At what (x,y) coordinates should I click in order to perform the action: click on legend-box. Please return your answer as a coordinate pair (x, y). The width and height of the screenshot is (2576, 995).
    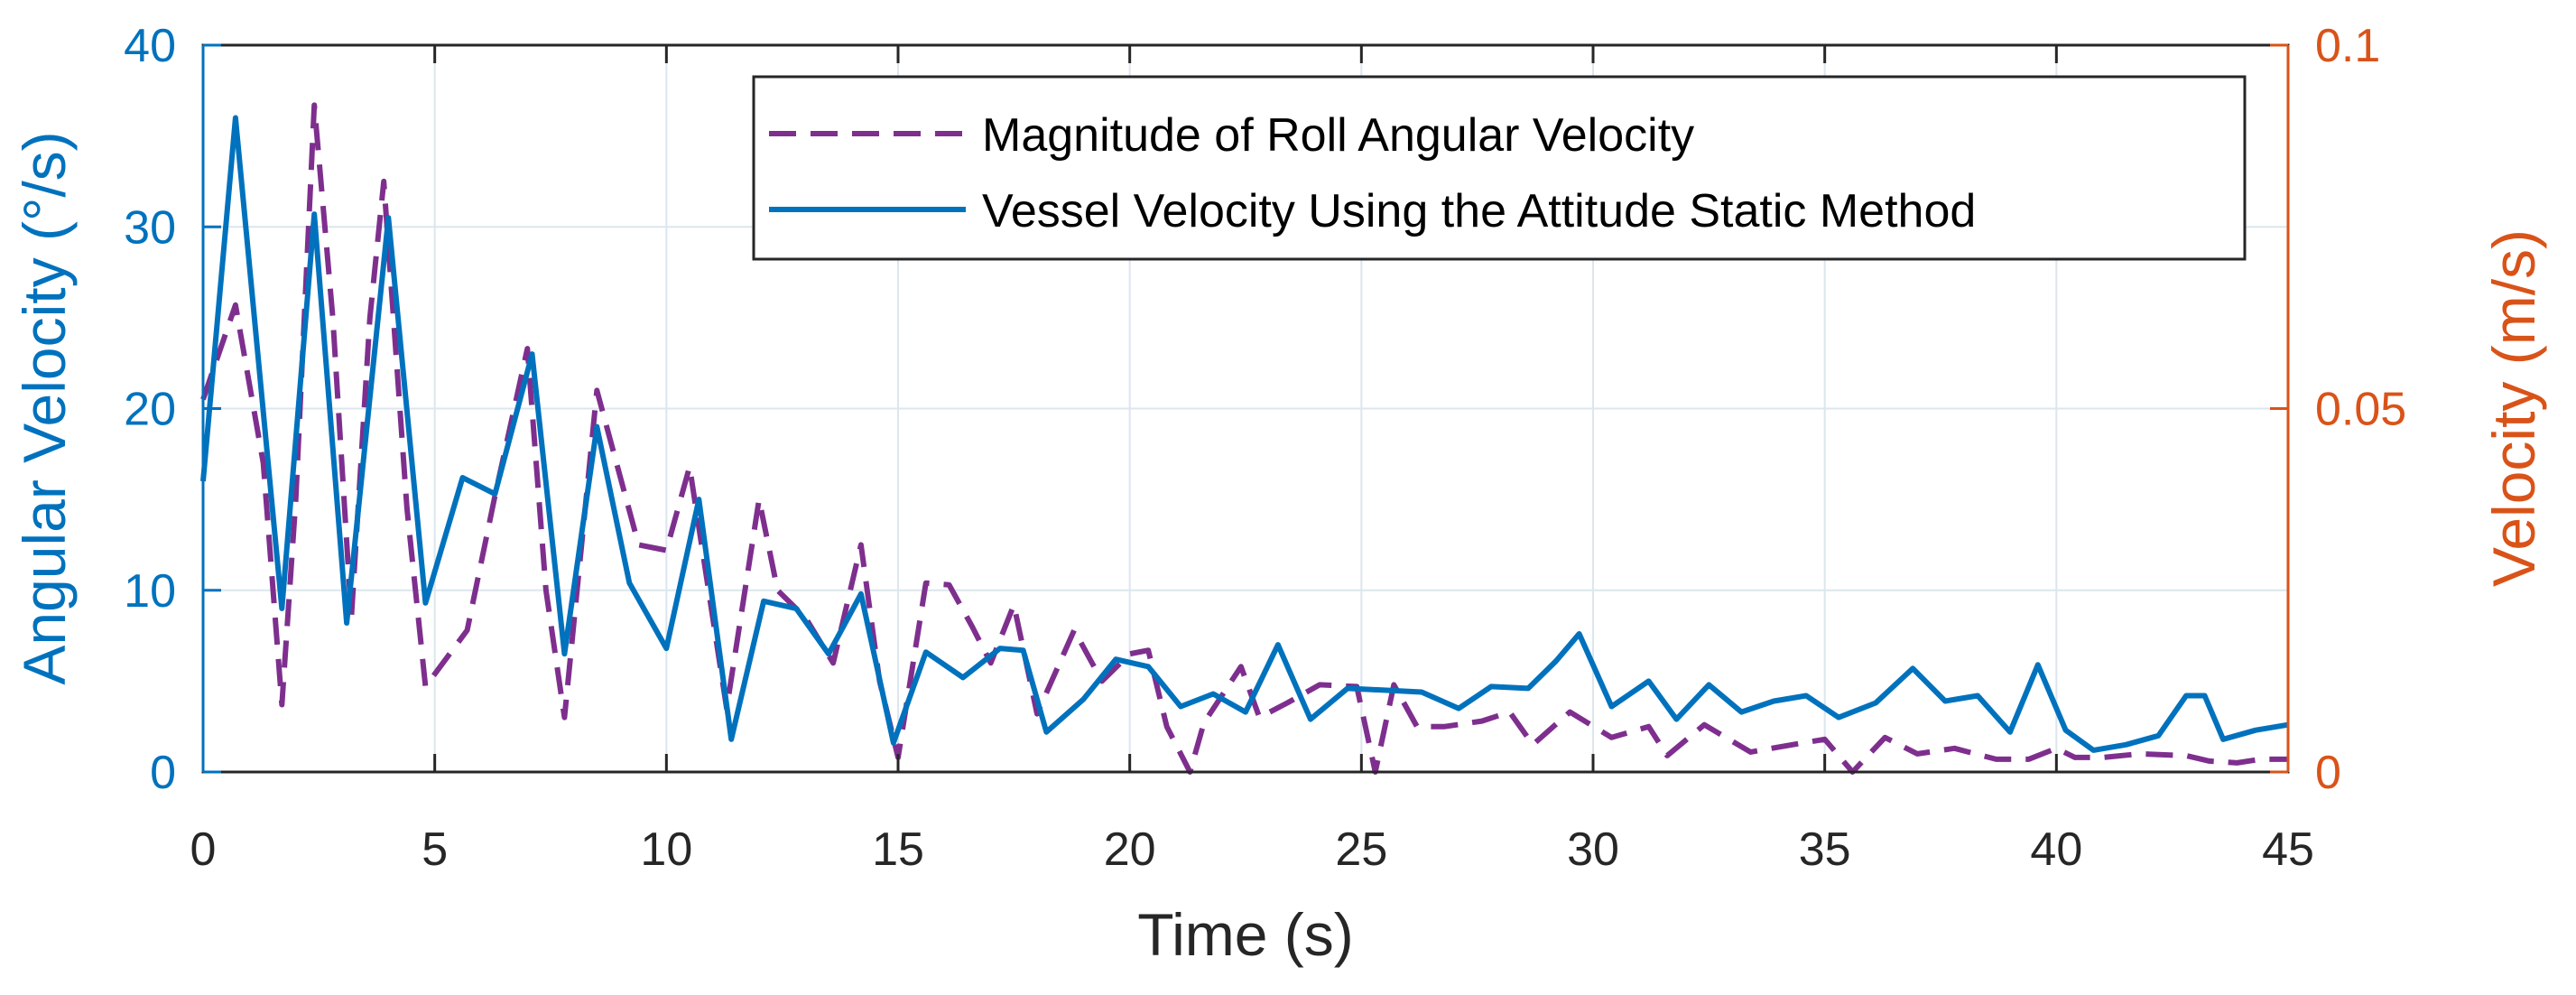
    Looking at the image, I should click on (1500, 168).